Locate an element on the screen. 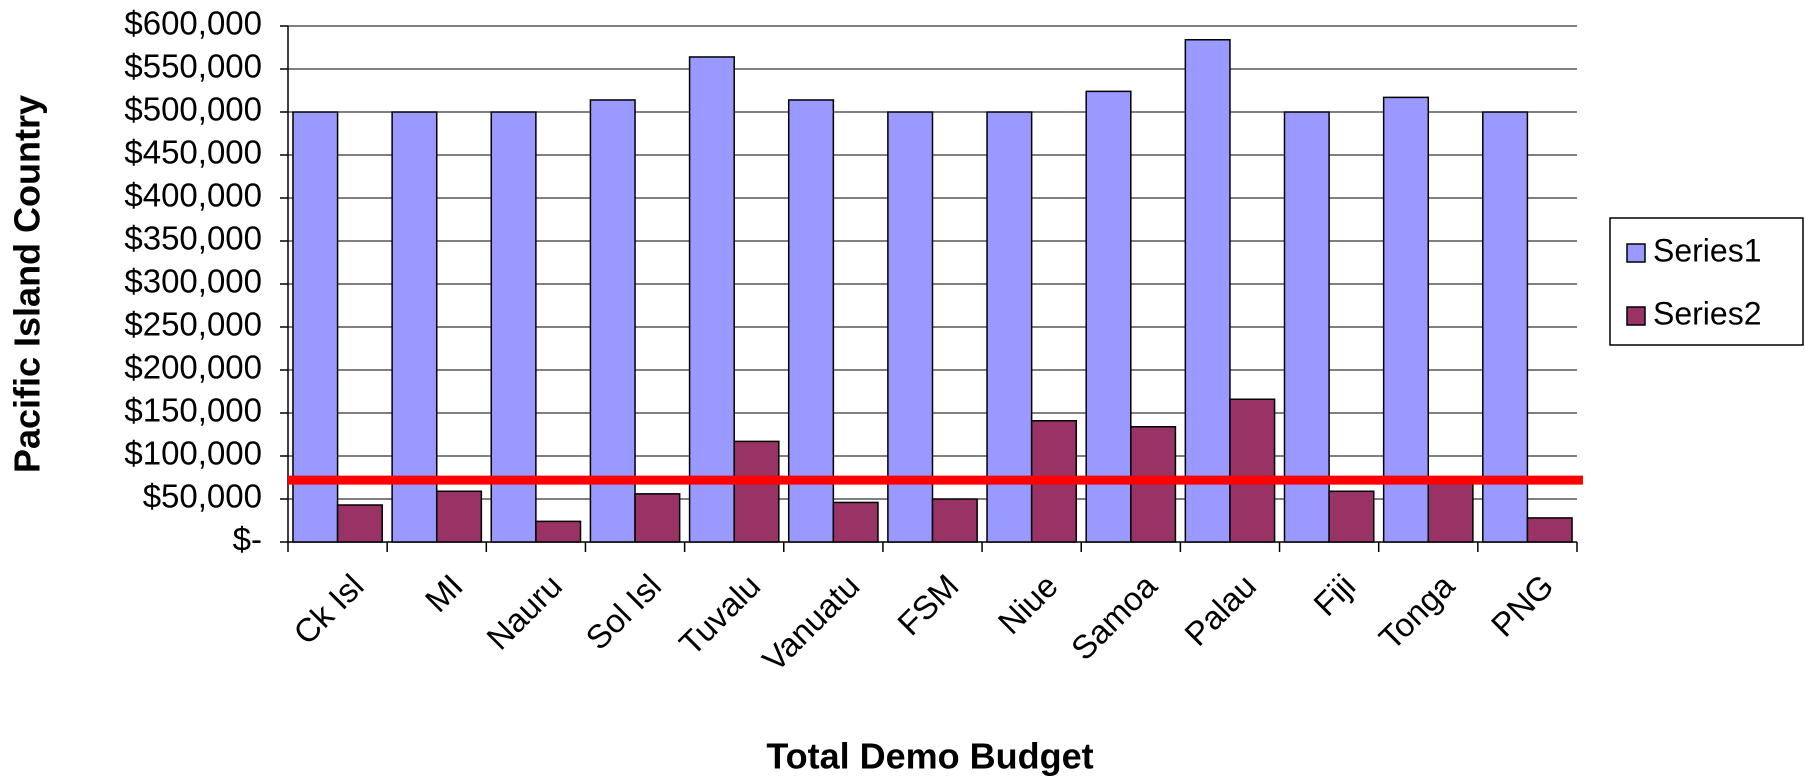 The height and width of the screenshot is (781, 1805). y-axis-title: Pacific Island Country is located at coordinates (27, 284).